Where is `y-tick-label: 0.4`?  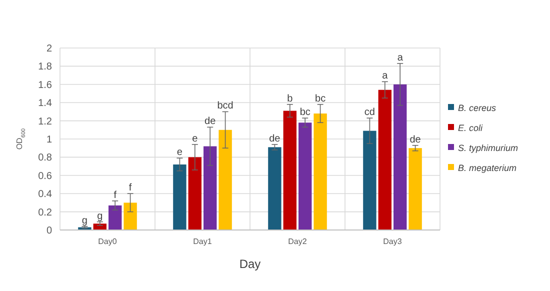
y-tick-label: 0.4 is located at coordinates (45, 194).